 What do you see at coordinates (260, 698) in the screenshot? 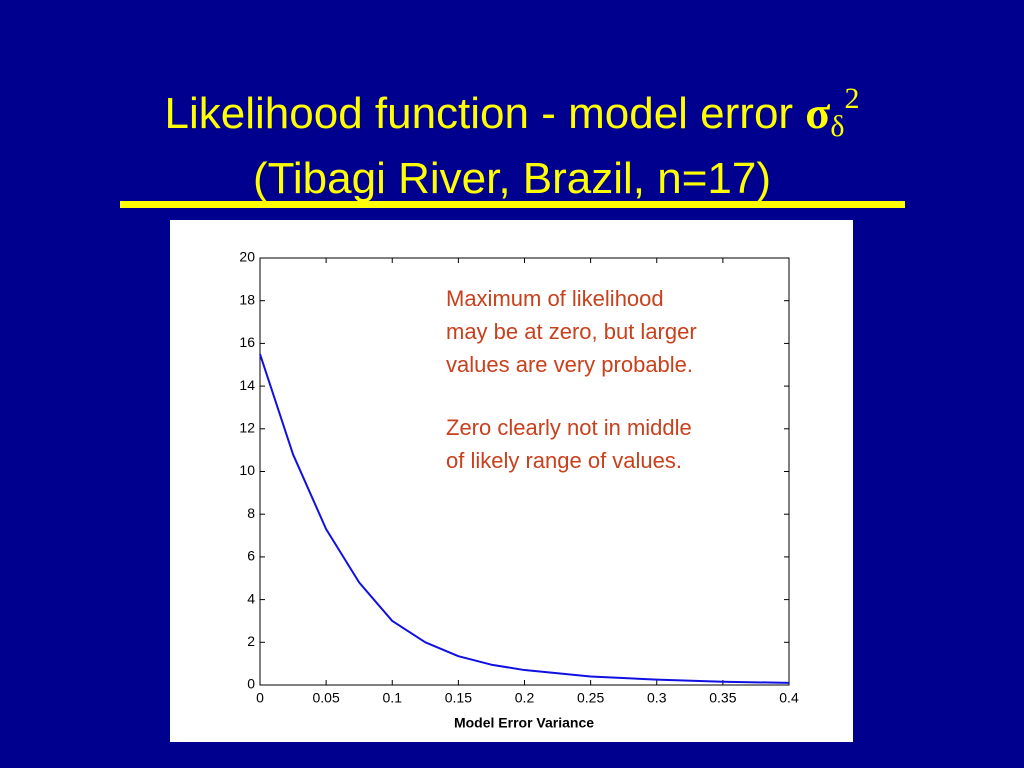
I see `x-tick-label: 0` at bounding box center [260, 698].